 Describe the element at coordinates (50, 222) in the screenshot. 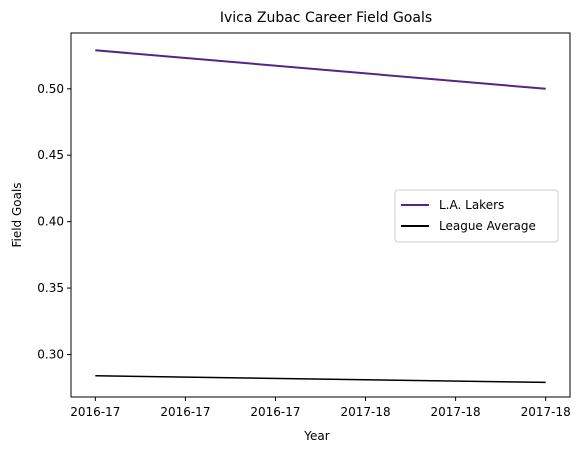

I see `y-tick-label: 0.40` at that location.